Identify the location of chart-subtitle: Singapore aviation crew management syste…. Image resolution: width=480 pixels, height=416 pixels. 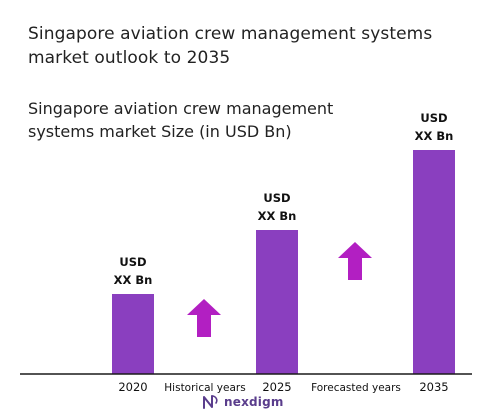
(181, 120).